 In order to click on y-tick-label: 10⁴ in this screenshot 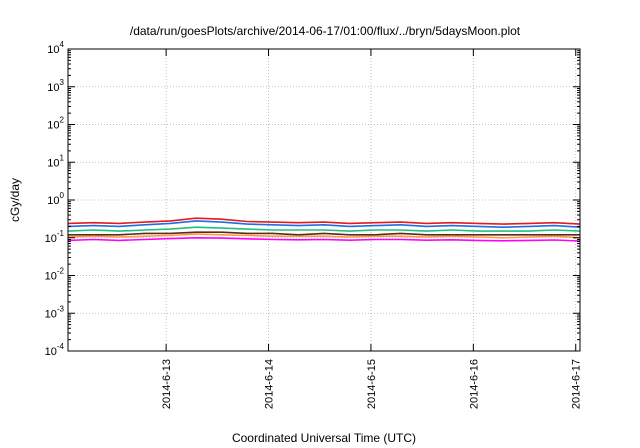, I will do `click(55, 48)`.